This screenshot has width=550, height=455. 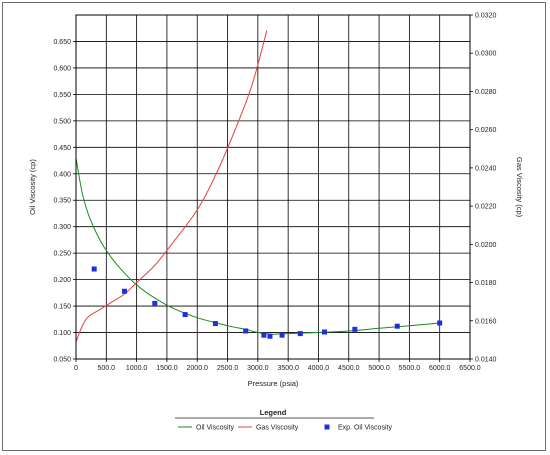 I want to click on x-axis-label: Pressure (psia), so click(x=273, y=383).